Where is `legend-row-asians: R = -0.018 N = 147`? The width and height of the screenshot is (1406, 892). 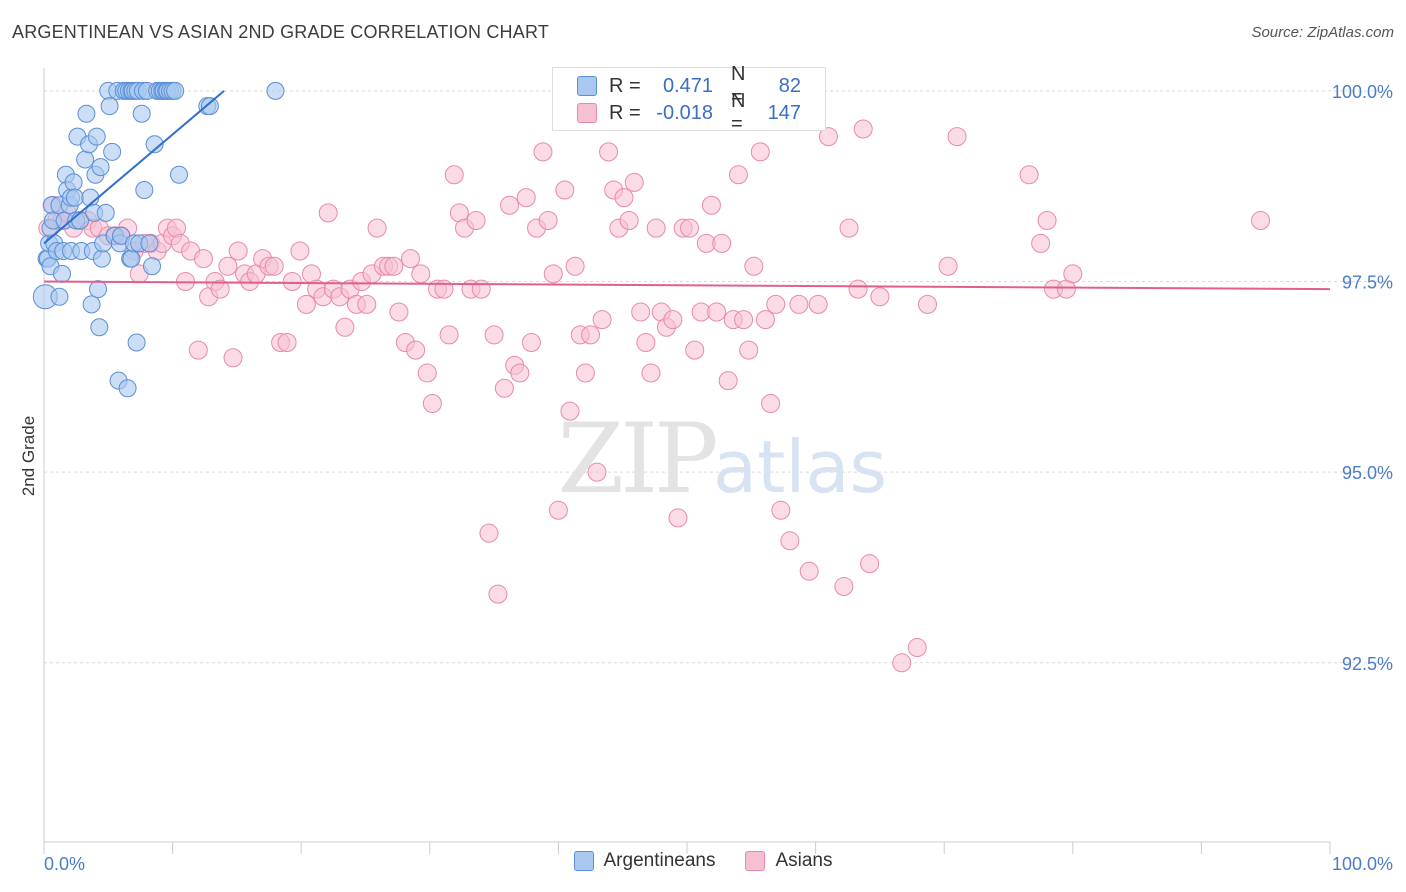
legend-row-asians: R = -0.018 N = 147 is located at coordinates (689, 112).